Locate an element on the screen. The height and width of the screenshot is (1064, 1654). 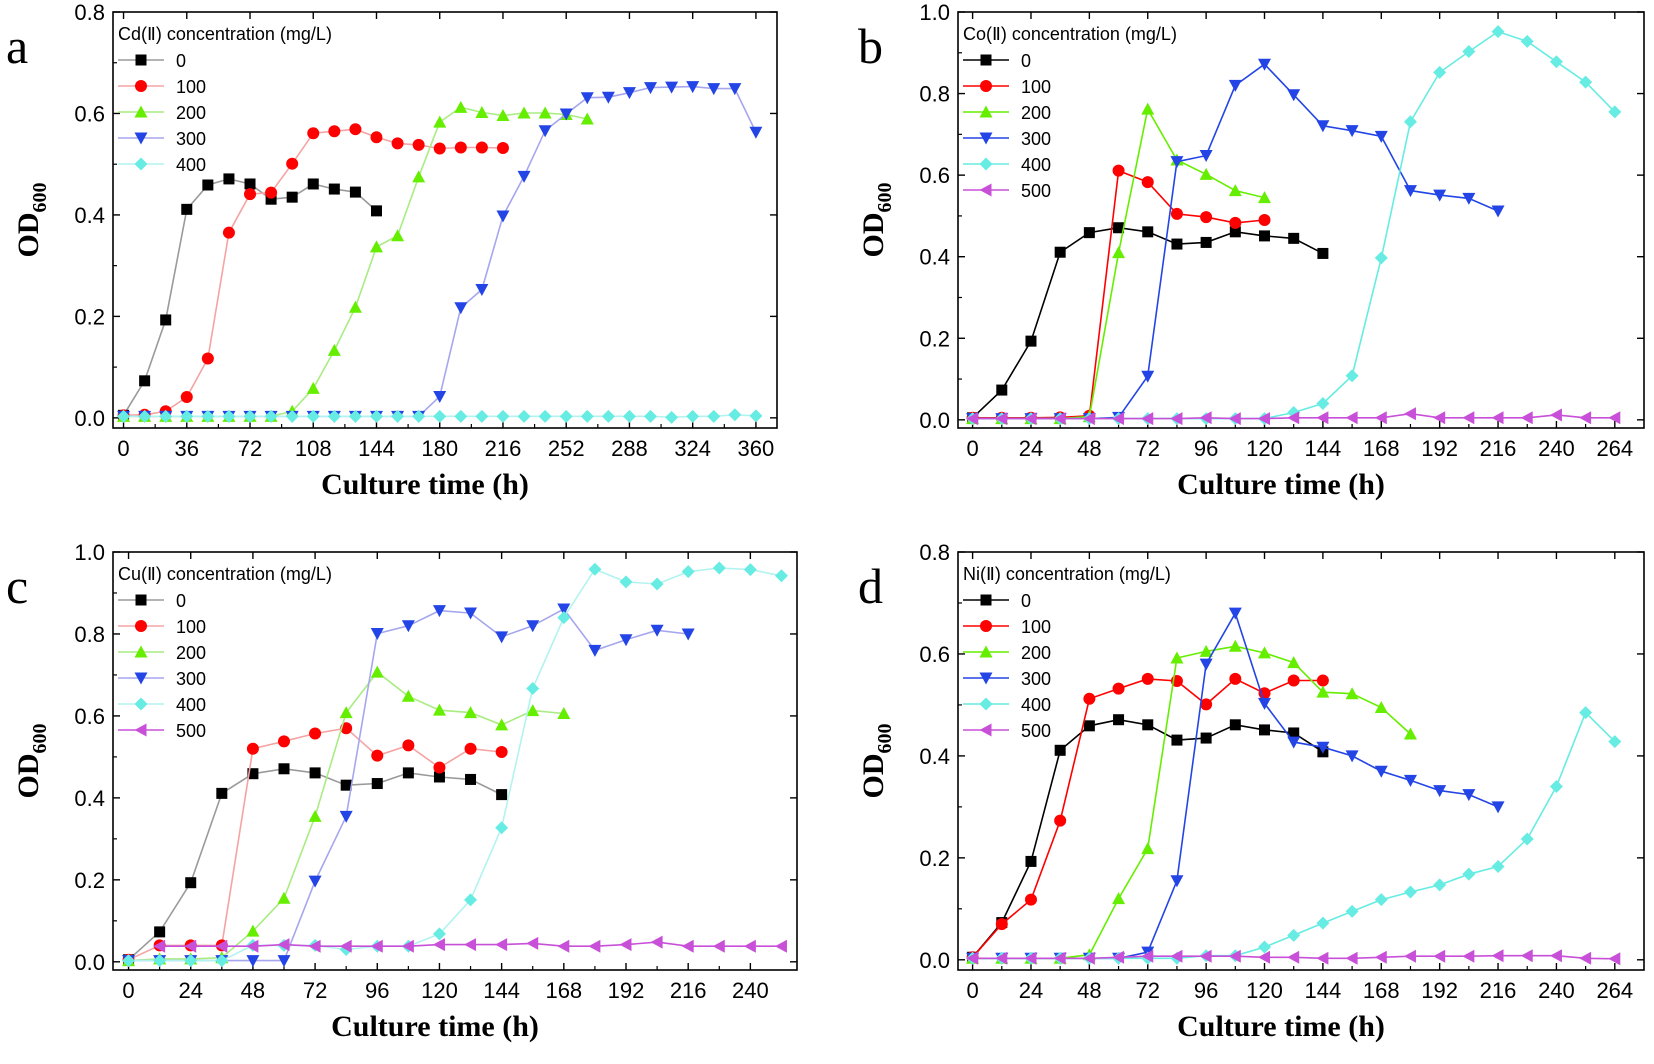
legend-label: 400 is located at coordinates (1036, 165).